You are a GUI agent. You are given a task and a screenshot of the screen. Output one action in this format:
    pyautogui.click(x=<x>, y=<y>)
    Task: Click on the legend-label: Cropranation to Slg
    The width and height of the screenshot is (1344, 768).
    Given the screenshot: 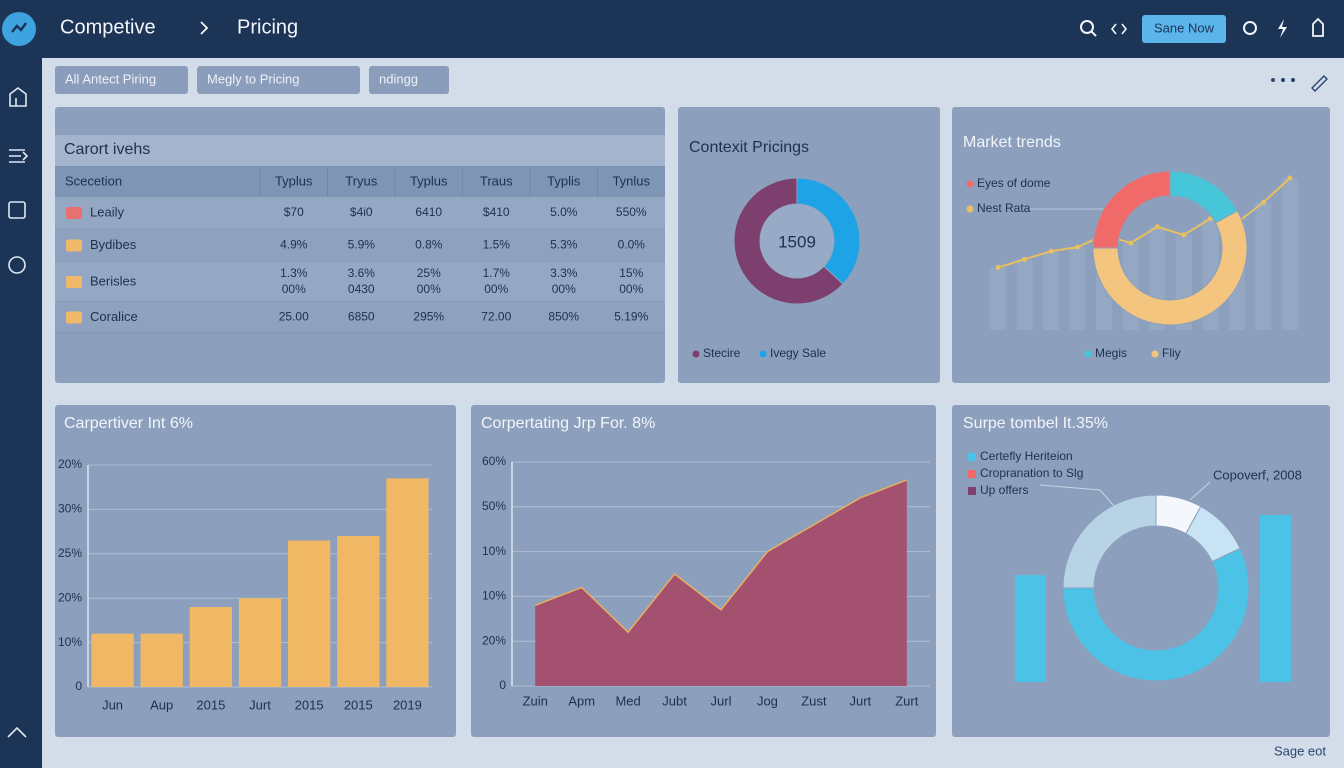 What is the action you would take?
    pyautogui.click(x=1031, y=473)
    